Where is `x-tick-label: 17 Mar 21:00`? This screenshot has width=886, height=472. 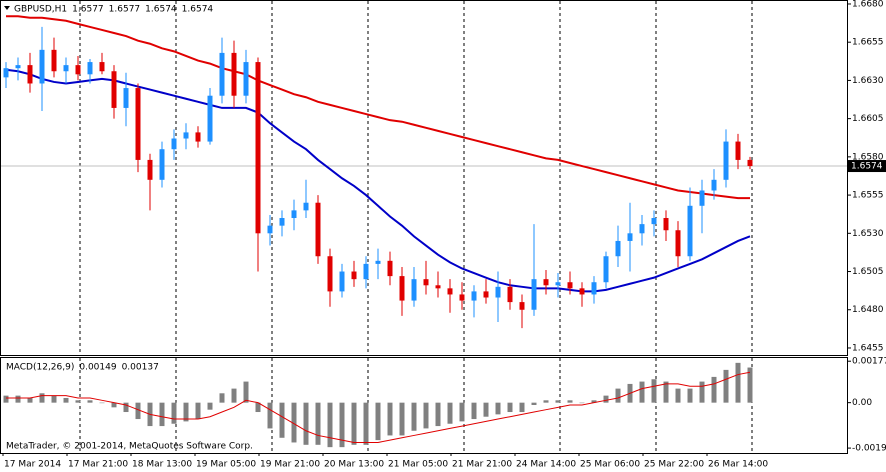
x-tick-label: 17 Mar 21:00 is located at coordinates (98, 465).